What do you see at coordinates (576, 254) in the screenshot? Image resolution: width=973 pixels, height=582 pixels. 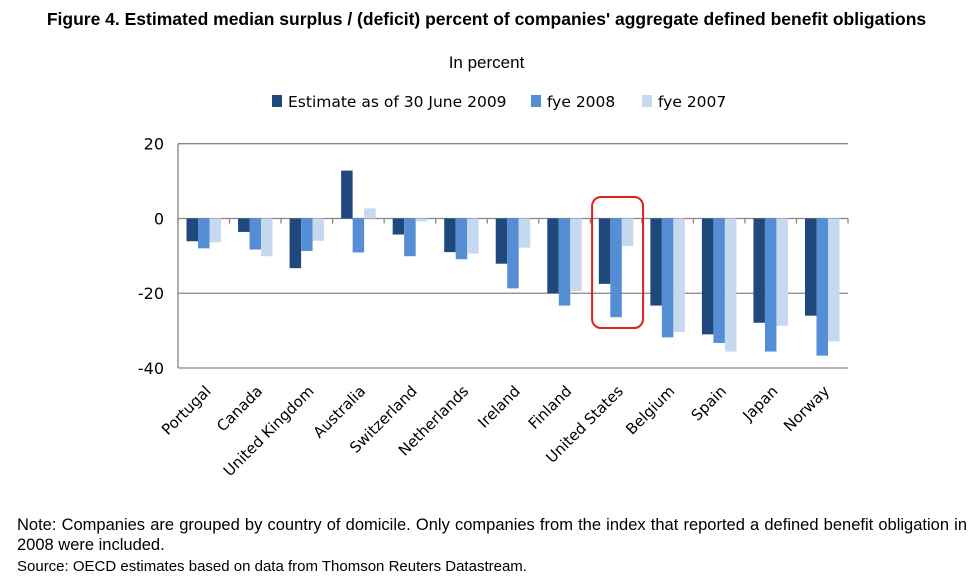 I see `bar-fye-2007-finland` at bounding box center [576, 254].